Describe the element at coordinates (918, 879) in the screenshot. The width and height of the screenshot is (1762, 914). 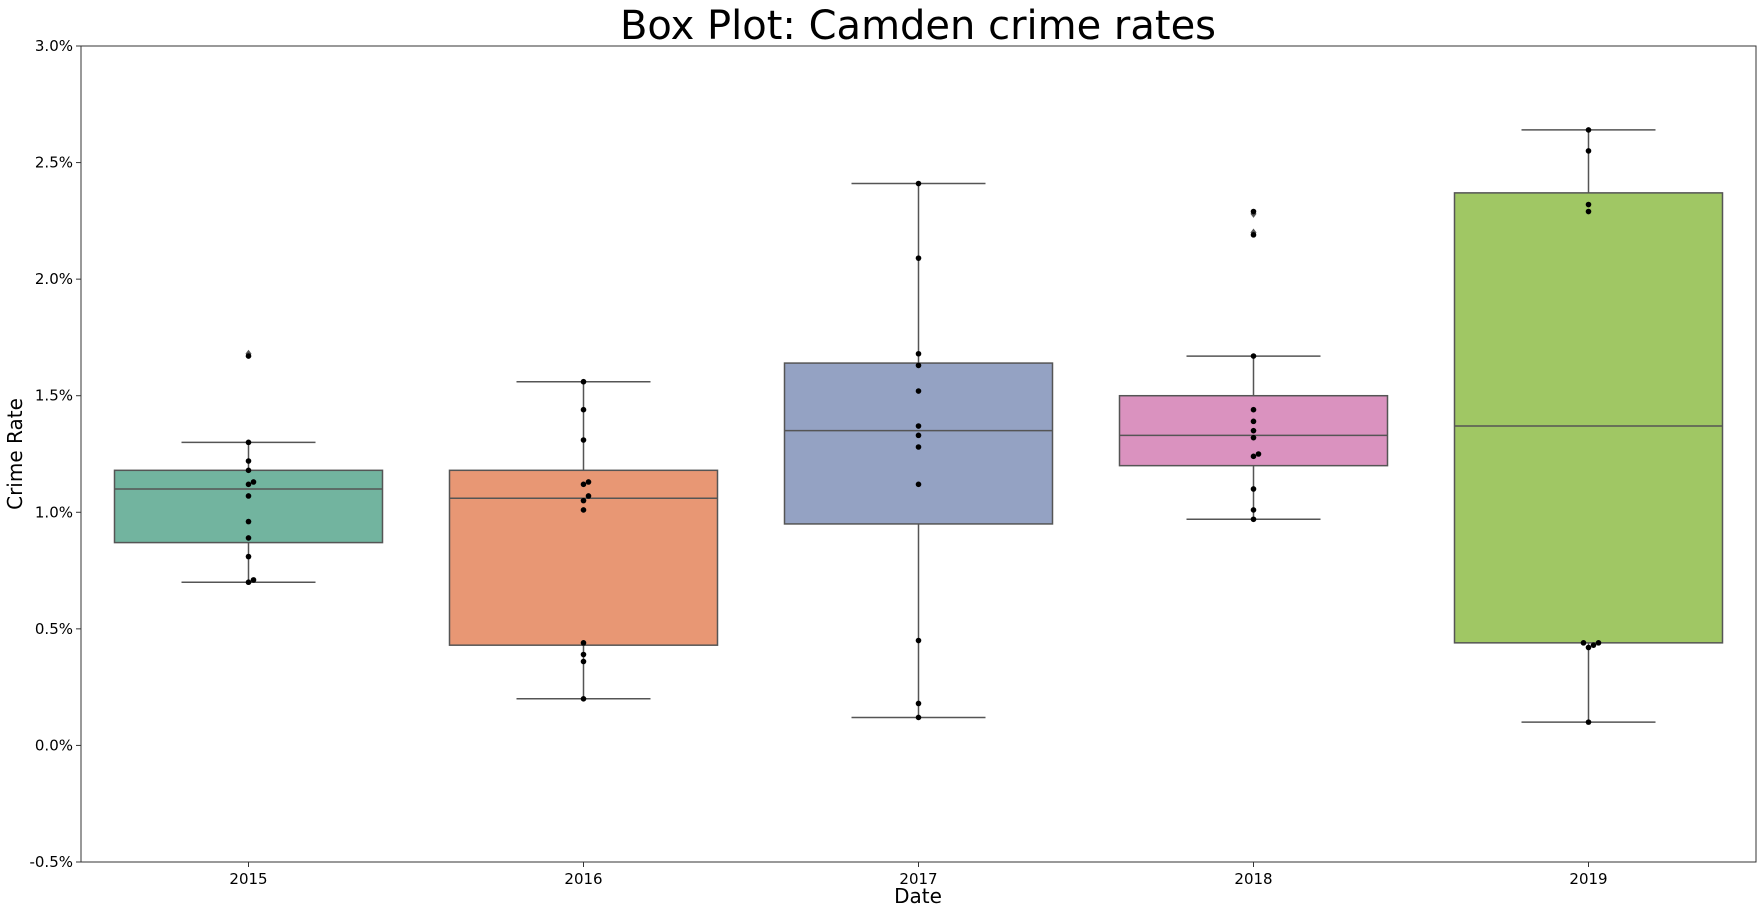
I see `x-tick-label: 2017` at that location.